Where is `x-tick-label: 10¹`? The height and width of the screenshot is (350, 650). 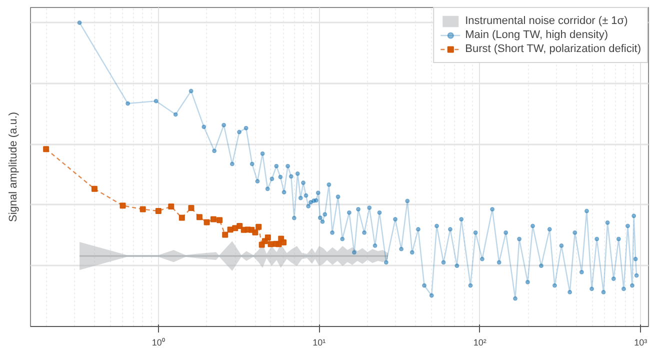
x-tick-label: 10¹ is located at coordinates (319, 343).